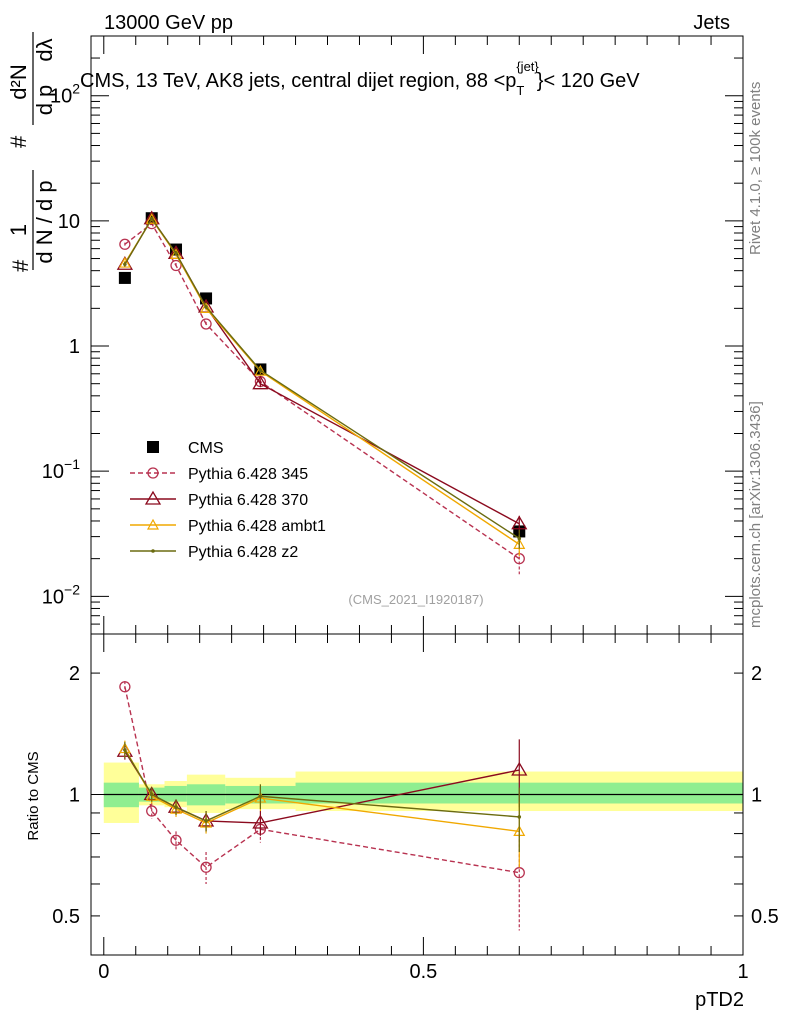 The image size is (786, 1024). What do you see at coordinates (74, 674) in the screenshot?
I see `ratio-y-tick-label-left: 2` at bounding box center [74, 674].